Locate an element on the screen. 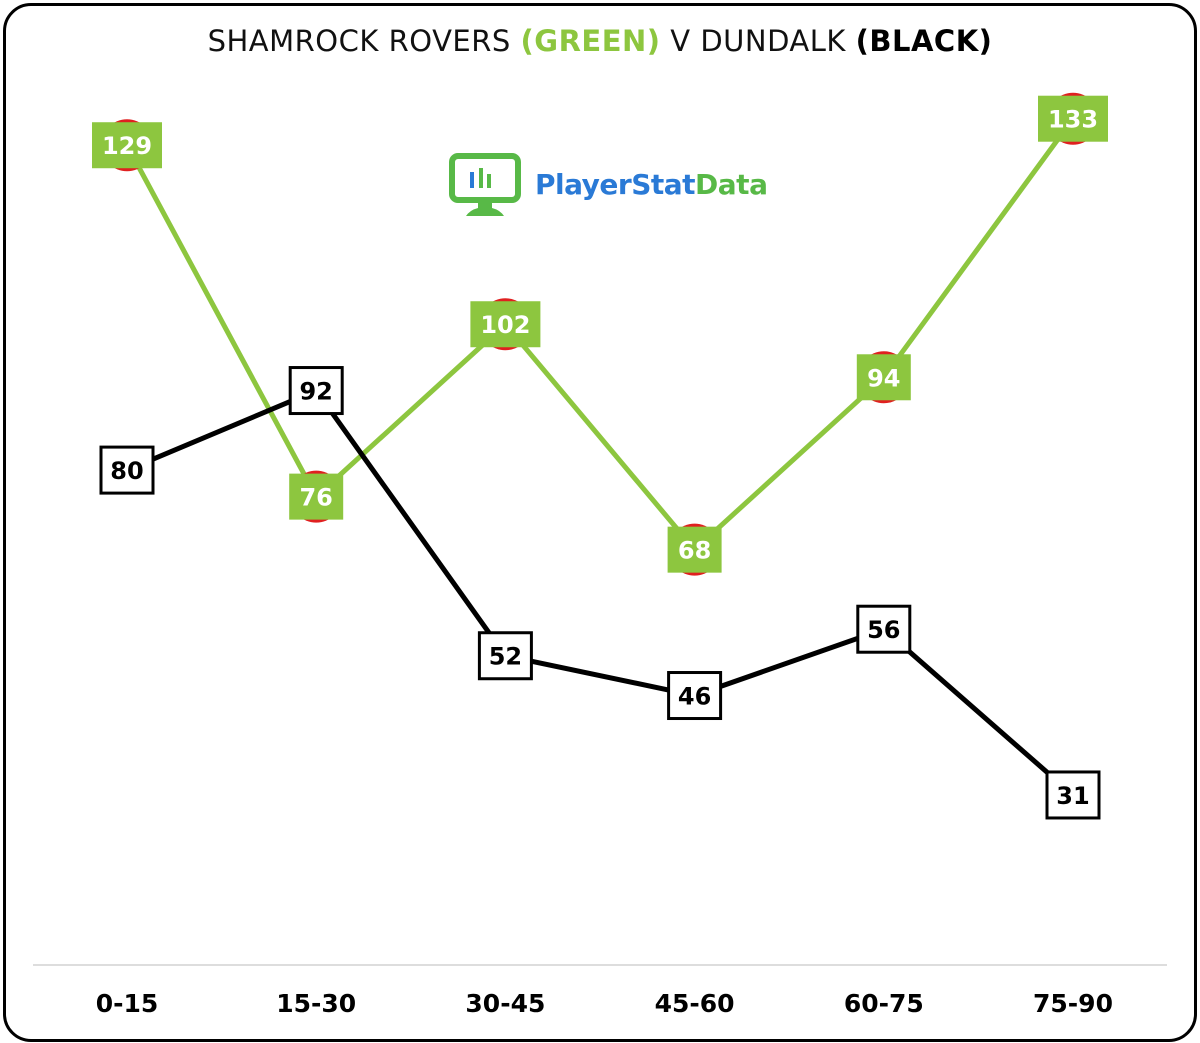 This screenshot has width=1200, height=1043. black-data-label: 52 is located at coordinates (505, 657).